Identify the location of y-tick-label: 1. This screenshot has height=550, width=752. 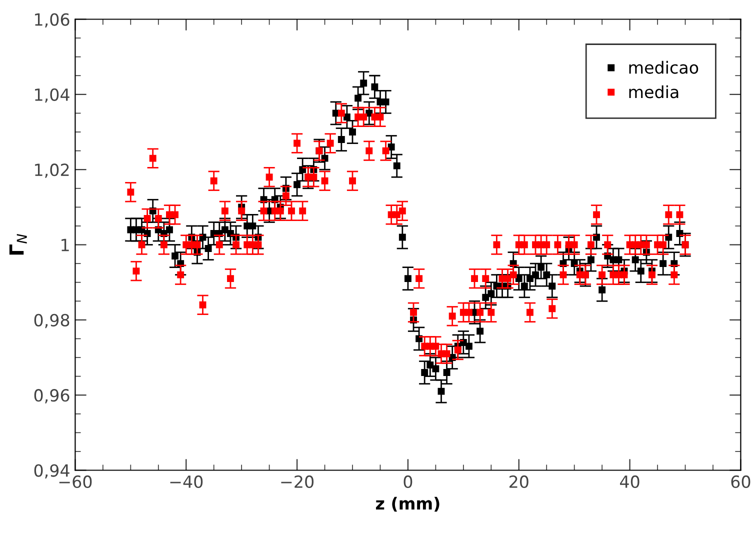
(65, 245).